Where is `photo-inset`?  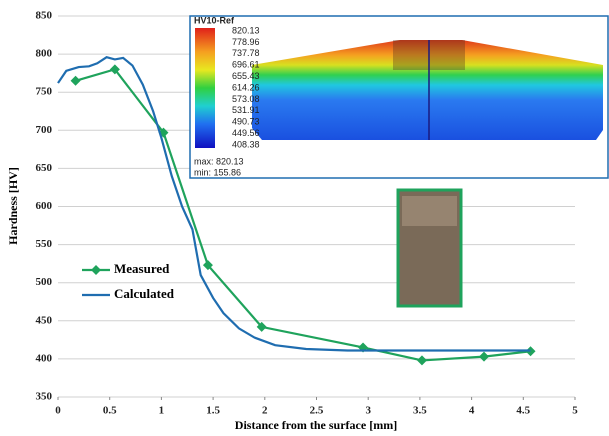 photo-inset is located at coordinates (429, 248).